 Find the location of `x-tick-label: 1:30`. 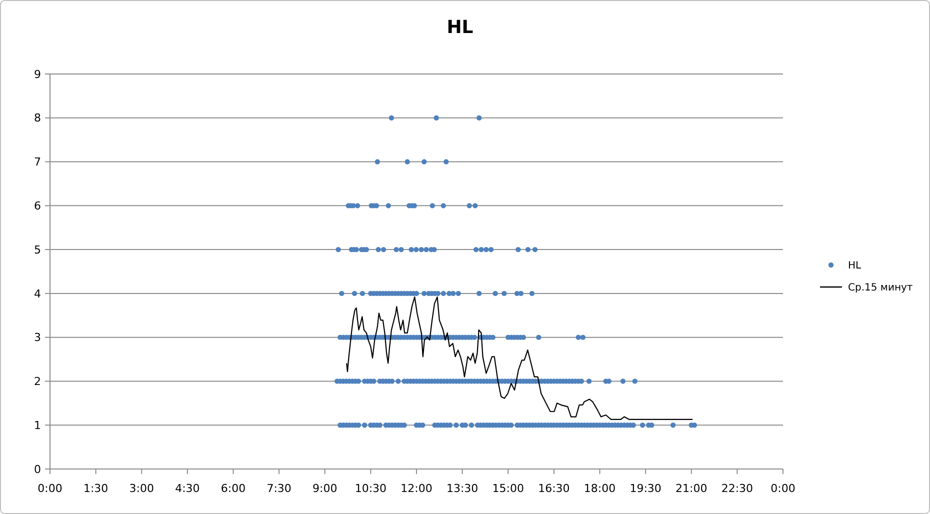

x-tick-label: 1:30 is located at coordinates (95, 488).